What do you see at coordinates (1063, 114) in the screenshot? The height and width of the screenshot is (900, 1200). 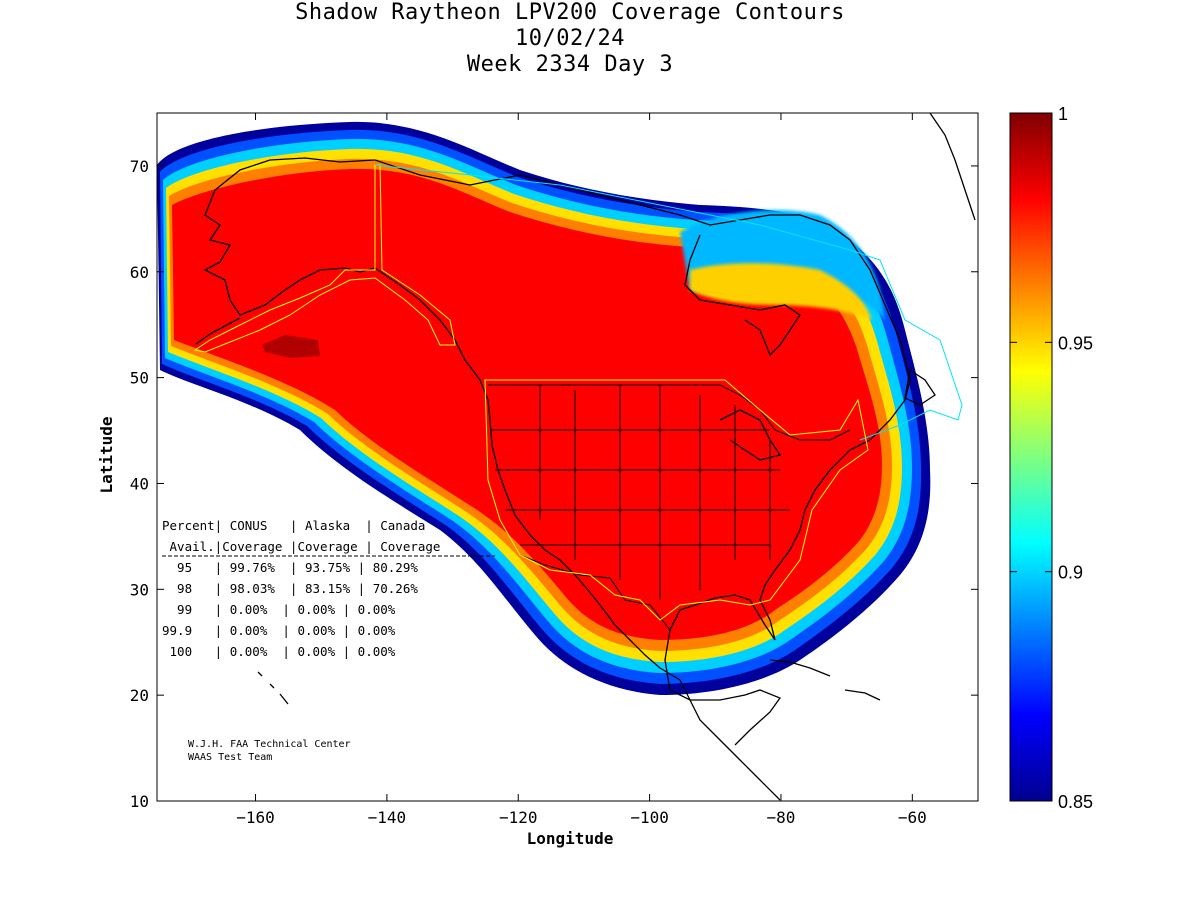 I see `colorbar-tick-label: 1` at bounding box center [1063, 114].